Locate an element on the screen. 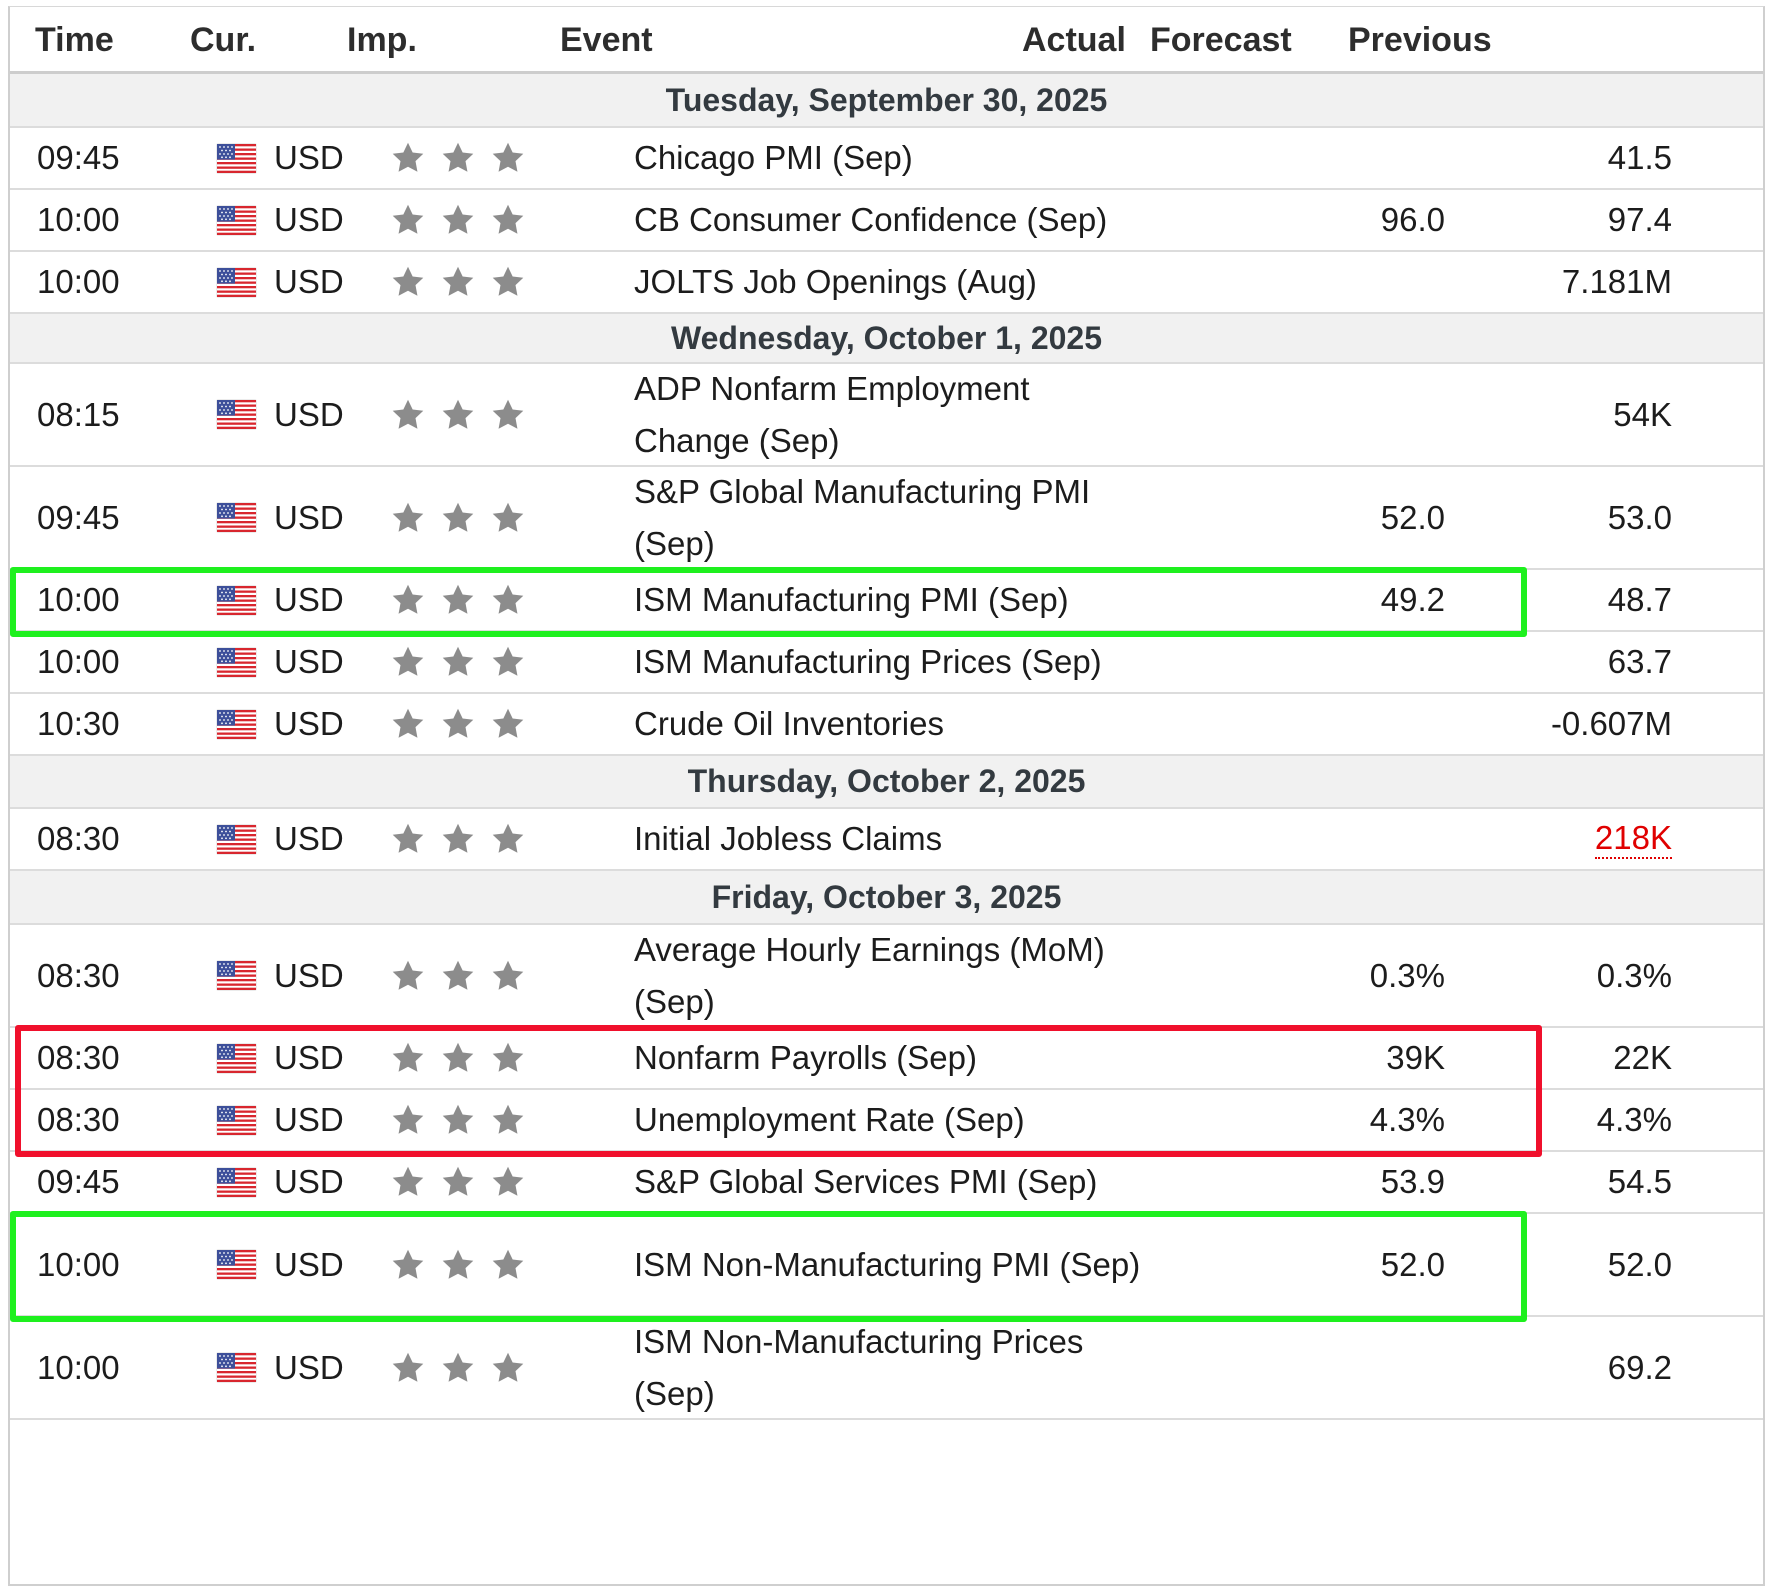 The image size is (1773, 1593). event-row: 08:30 USD Initial Jobless Claims 218K is located at coordinates (886, 840).